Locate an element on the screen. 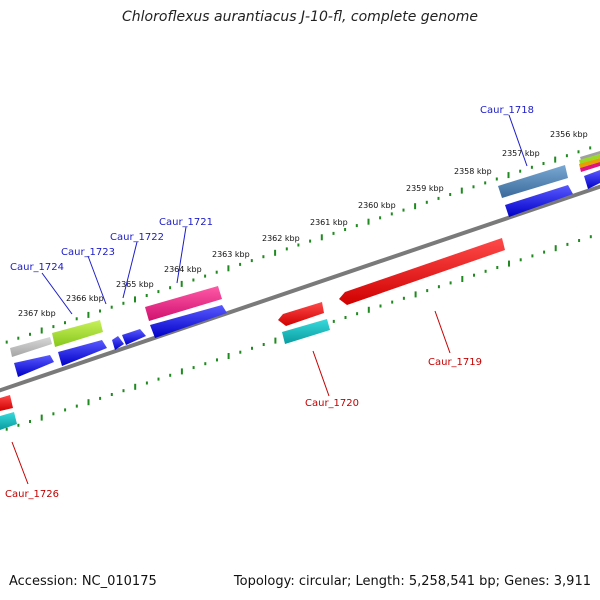 The width and height of the screenshot is (600, 600). kbp-label: 2366 kbp is located at coordinates (85, 298).